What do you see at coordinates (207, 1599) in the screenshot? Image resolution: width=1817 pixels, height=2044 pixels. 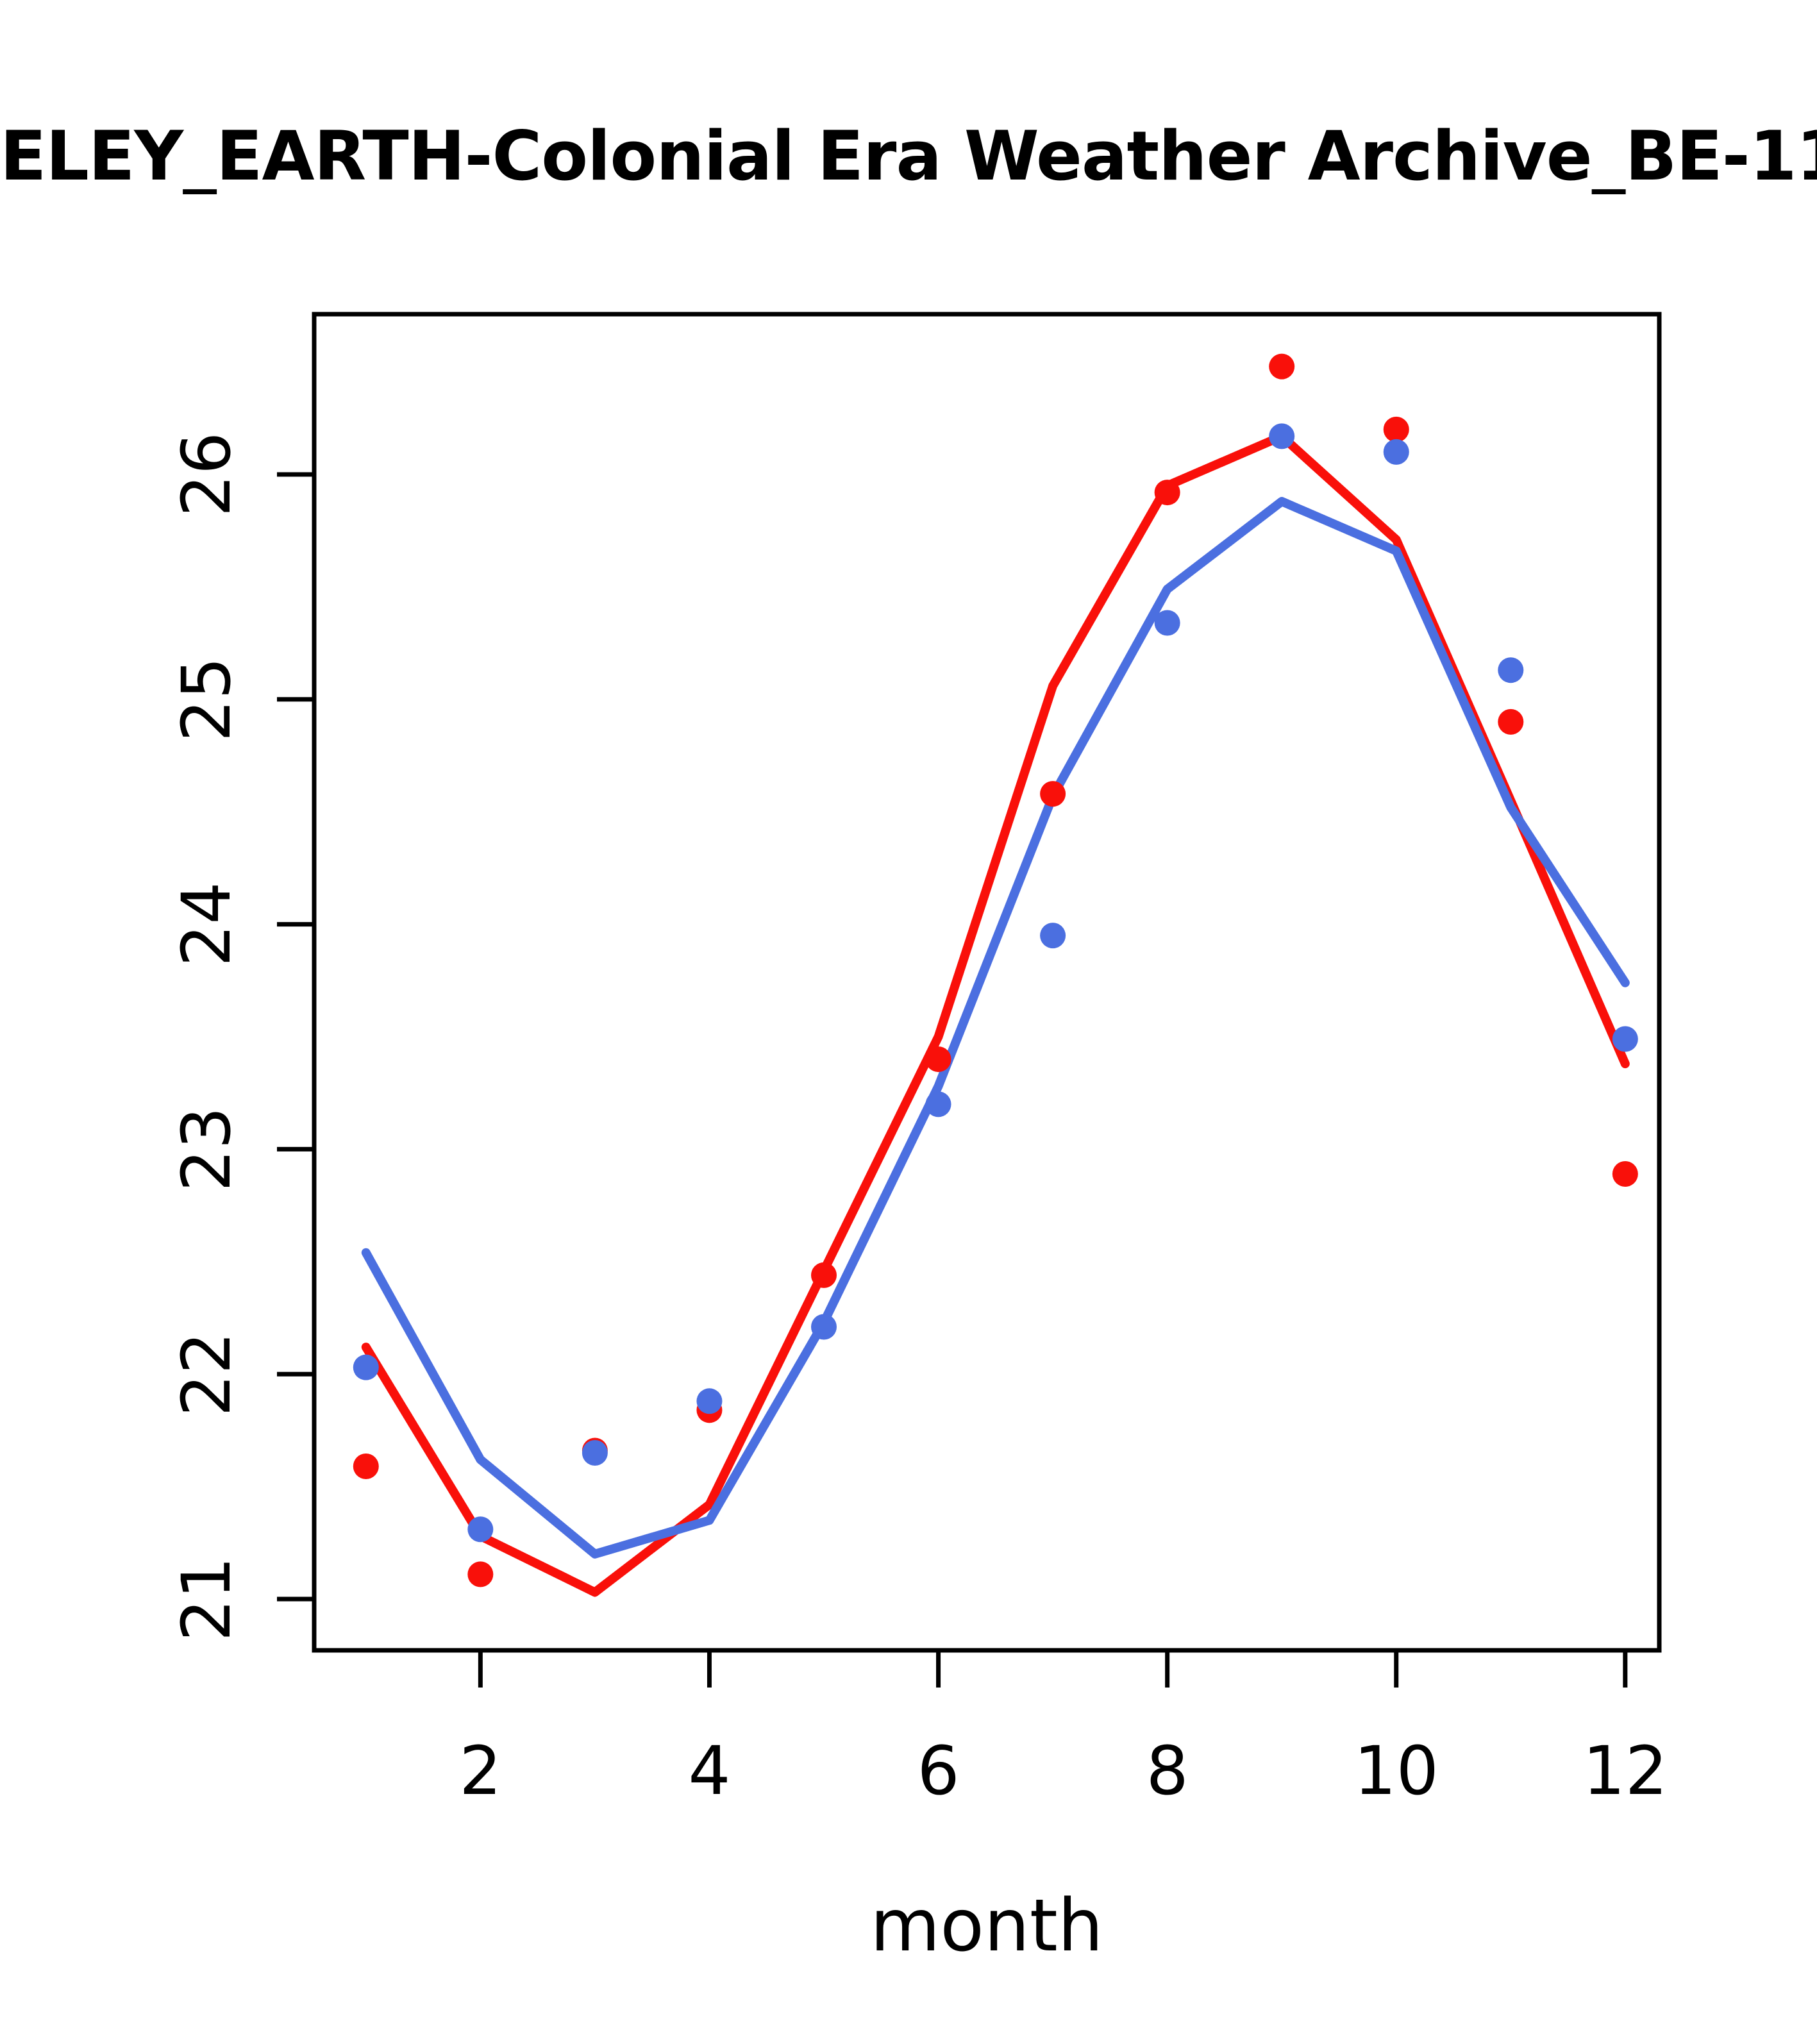 I see `y-tick-label: 21` at bounding box center [207, 1599].